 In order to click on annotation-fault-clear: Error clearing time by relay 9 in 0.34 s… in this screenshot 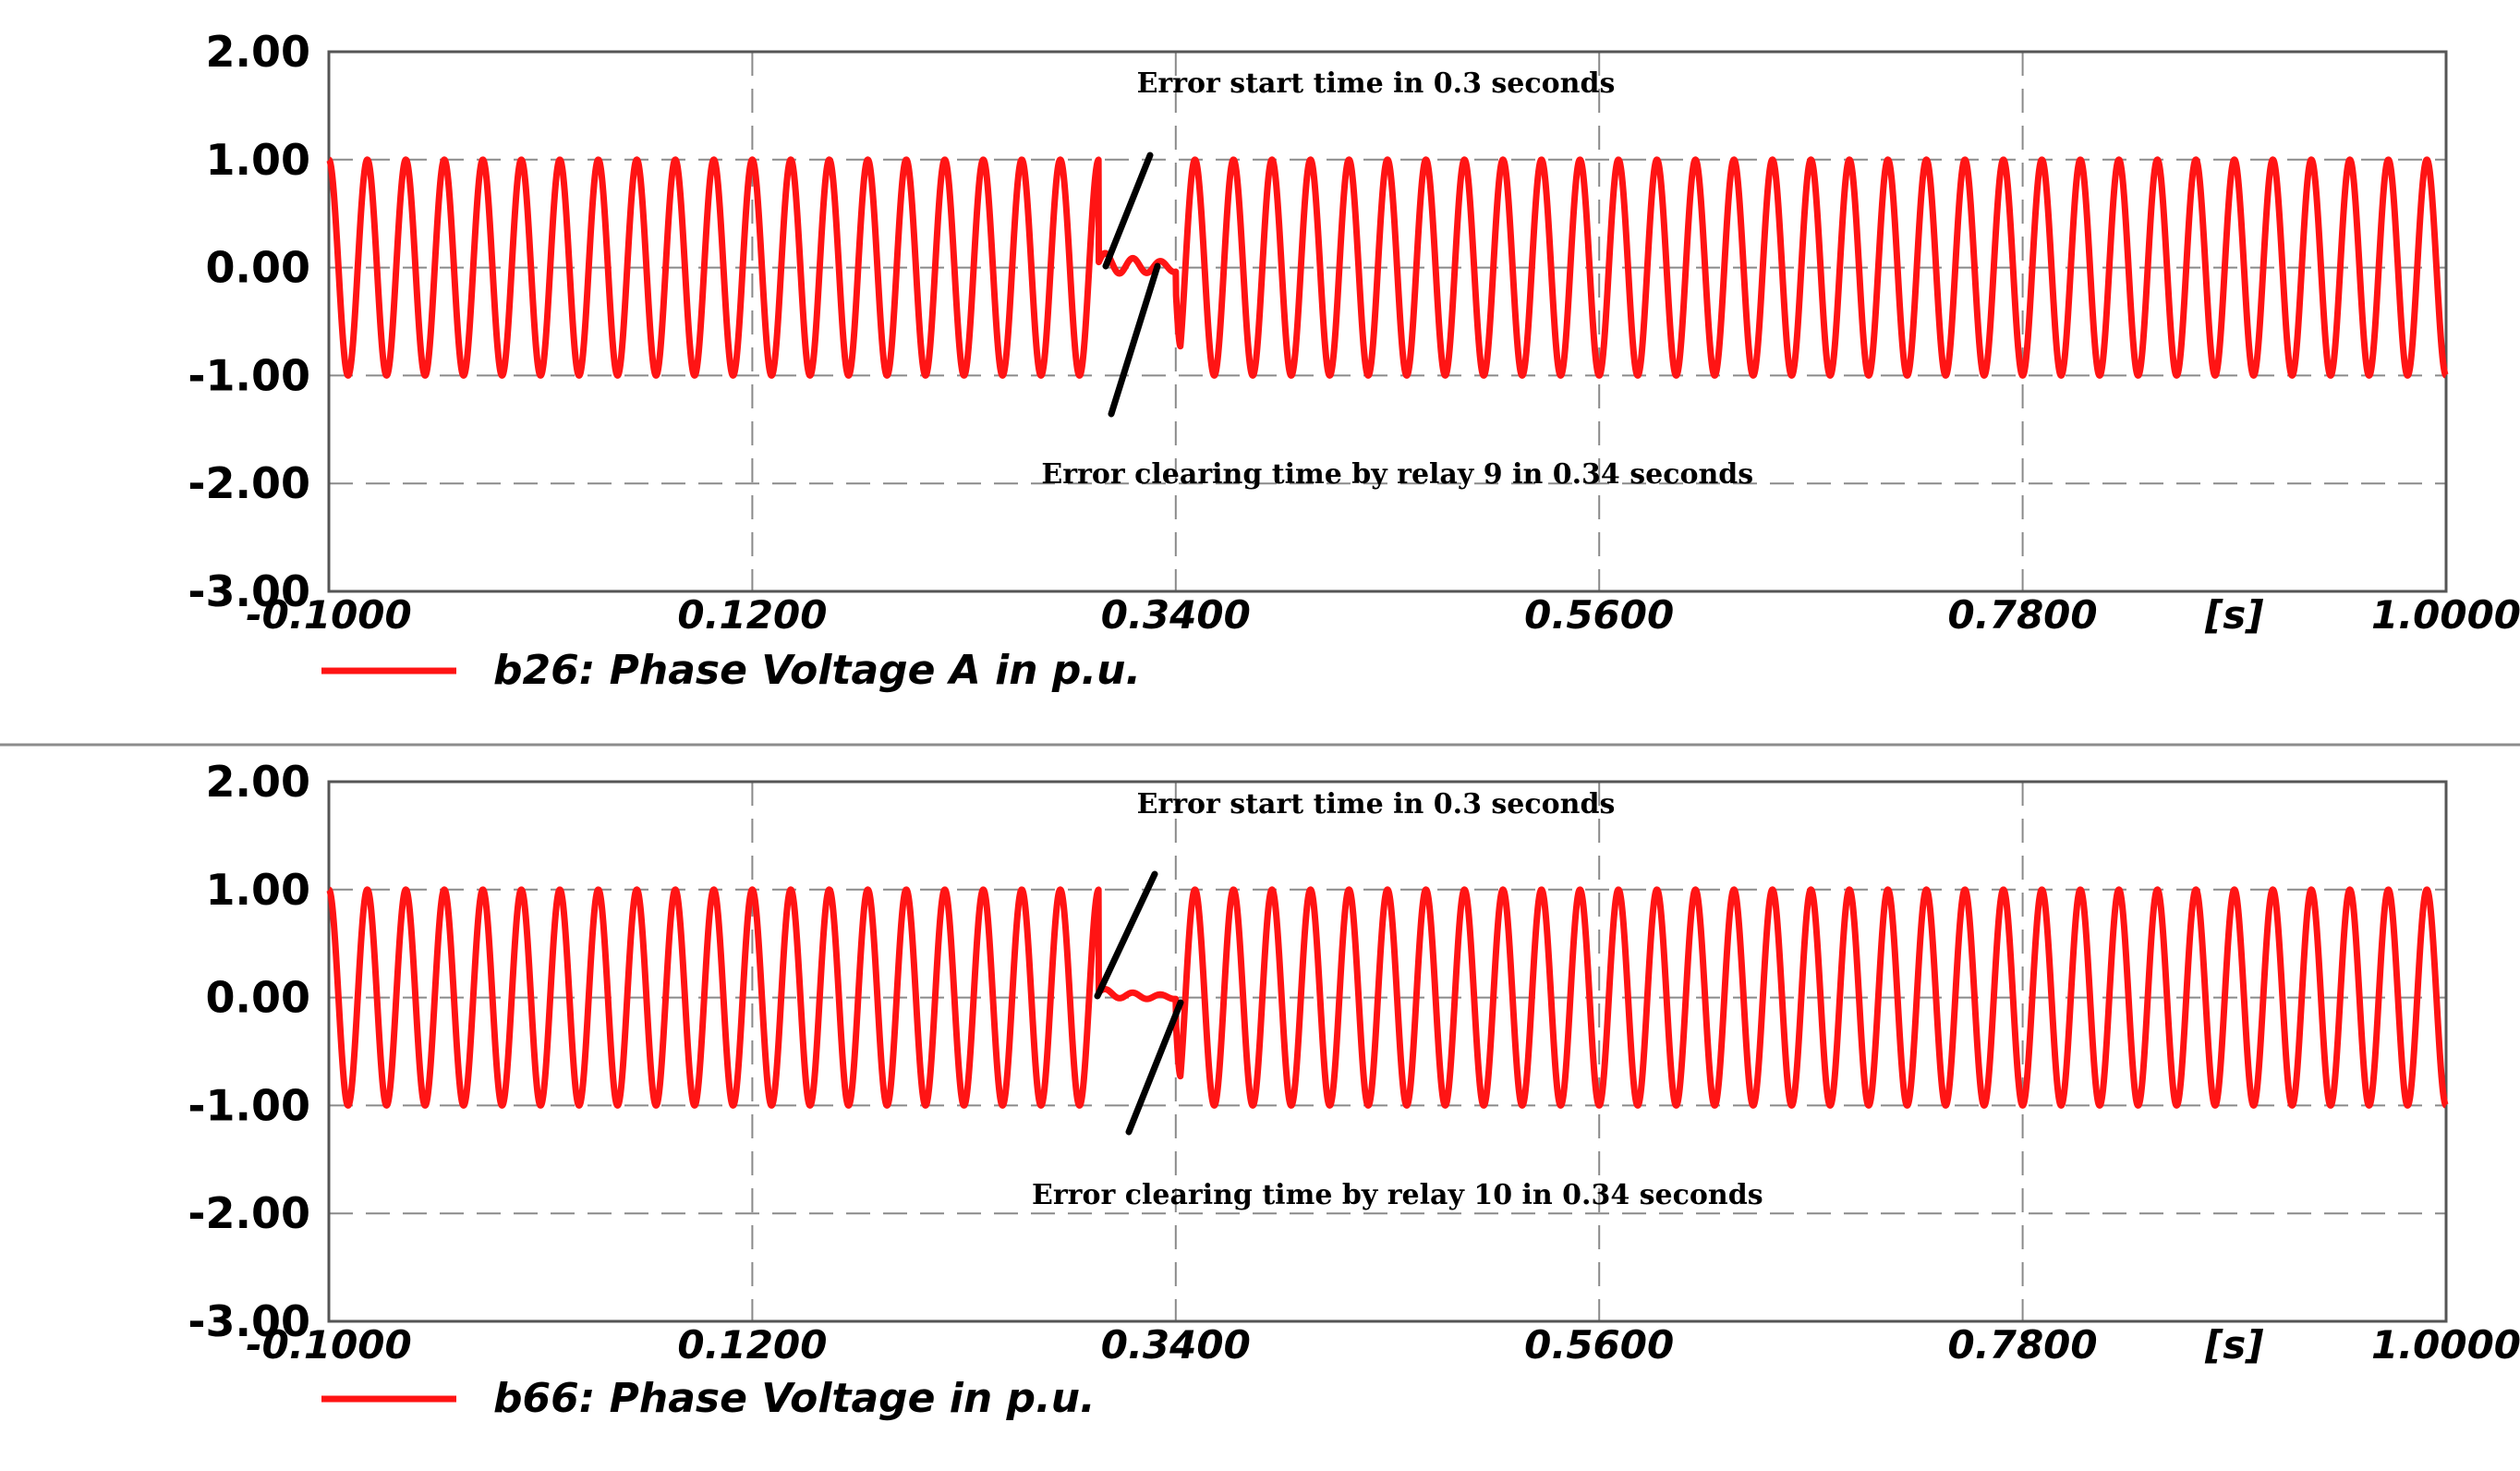, I will do `click(1397, 474)`.